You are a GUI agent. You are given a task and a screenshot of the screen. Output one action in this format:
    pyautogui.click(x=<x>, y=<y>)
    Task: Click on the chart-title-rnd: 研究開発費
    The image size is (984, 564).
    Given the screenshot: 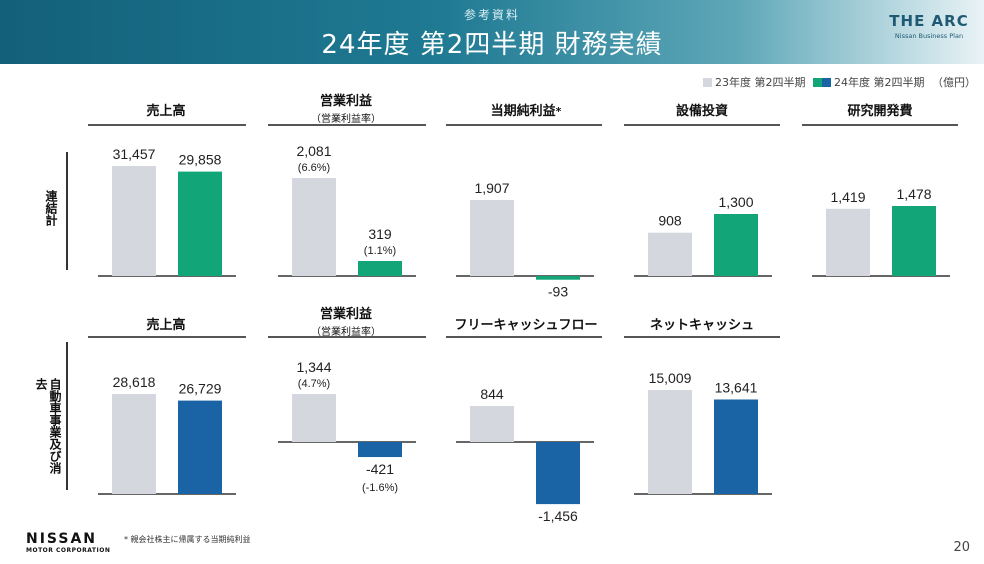 What is the action you would take?
    pyautogui.click(x=880, y=109)
    